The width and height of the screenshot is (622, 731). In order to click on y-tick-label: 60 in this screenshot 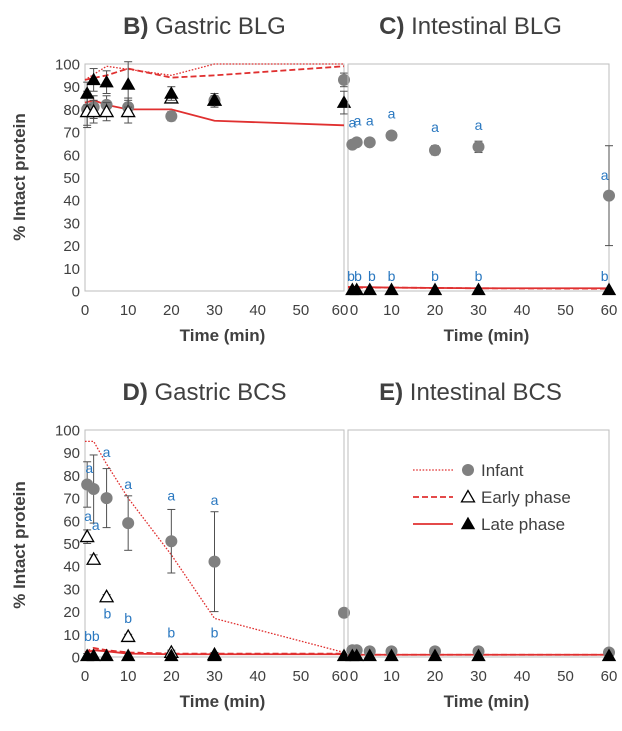, I will do `click(71, 521)`.